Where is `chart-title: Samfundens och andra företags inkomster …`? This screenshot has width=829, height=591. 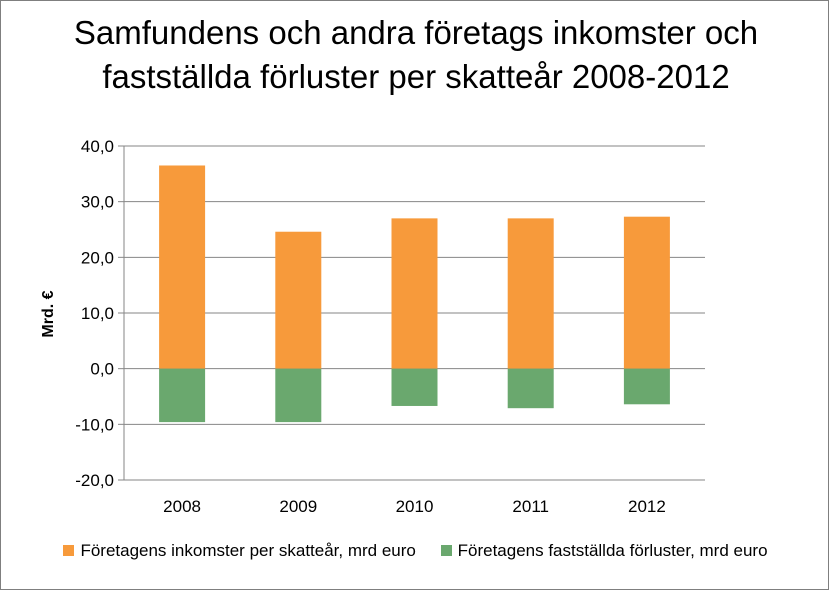 chart-title: Samfundens och andra företags inkomster … is located at coordinates (416, 54).